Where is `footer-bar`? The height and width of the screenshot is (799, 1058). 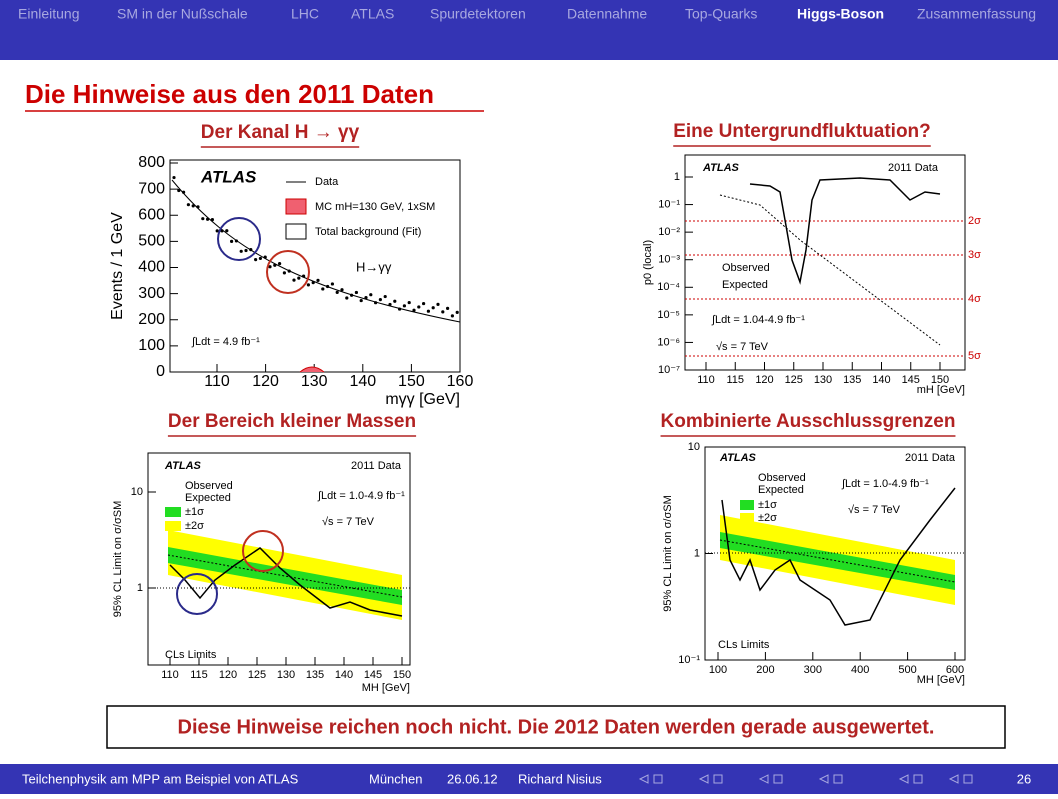 footer-bar is located at coordinates (529, 779).